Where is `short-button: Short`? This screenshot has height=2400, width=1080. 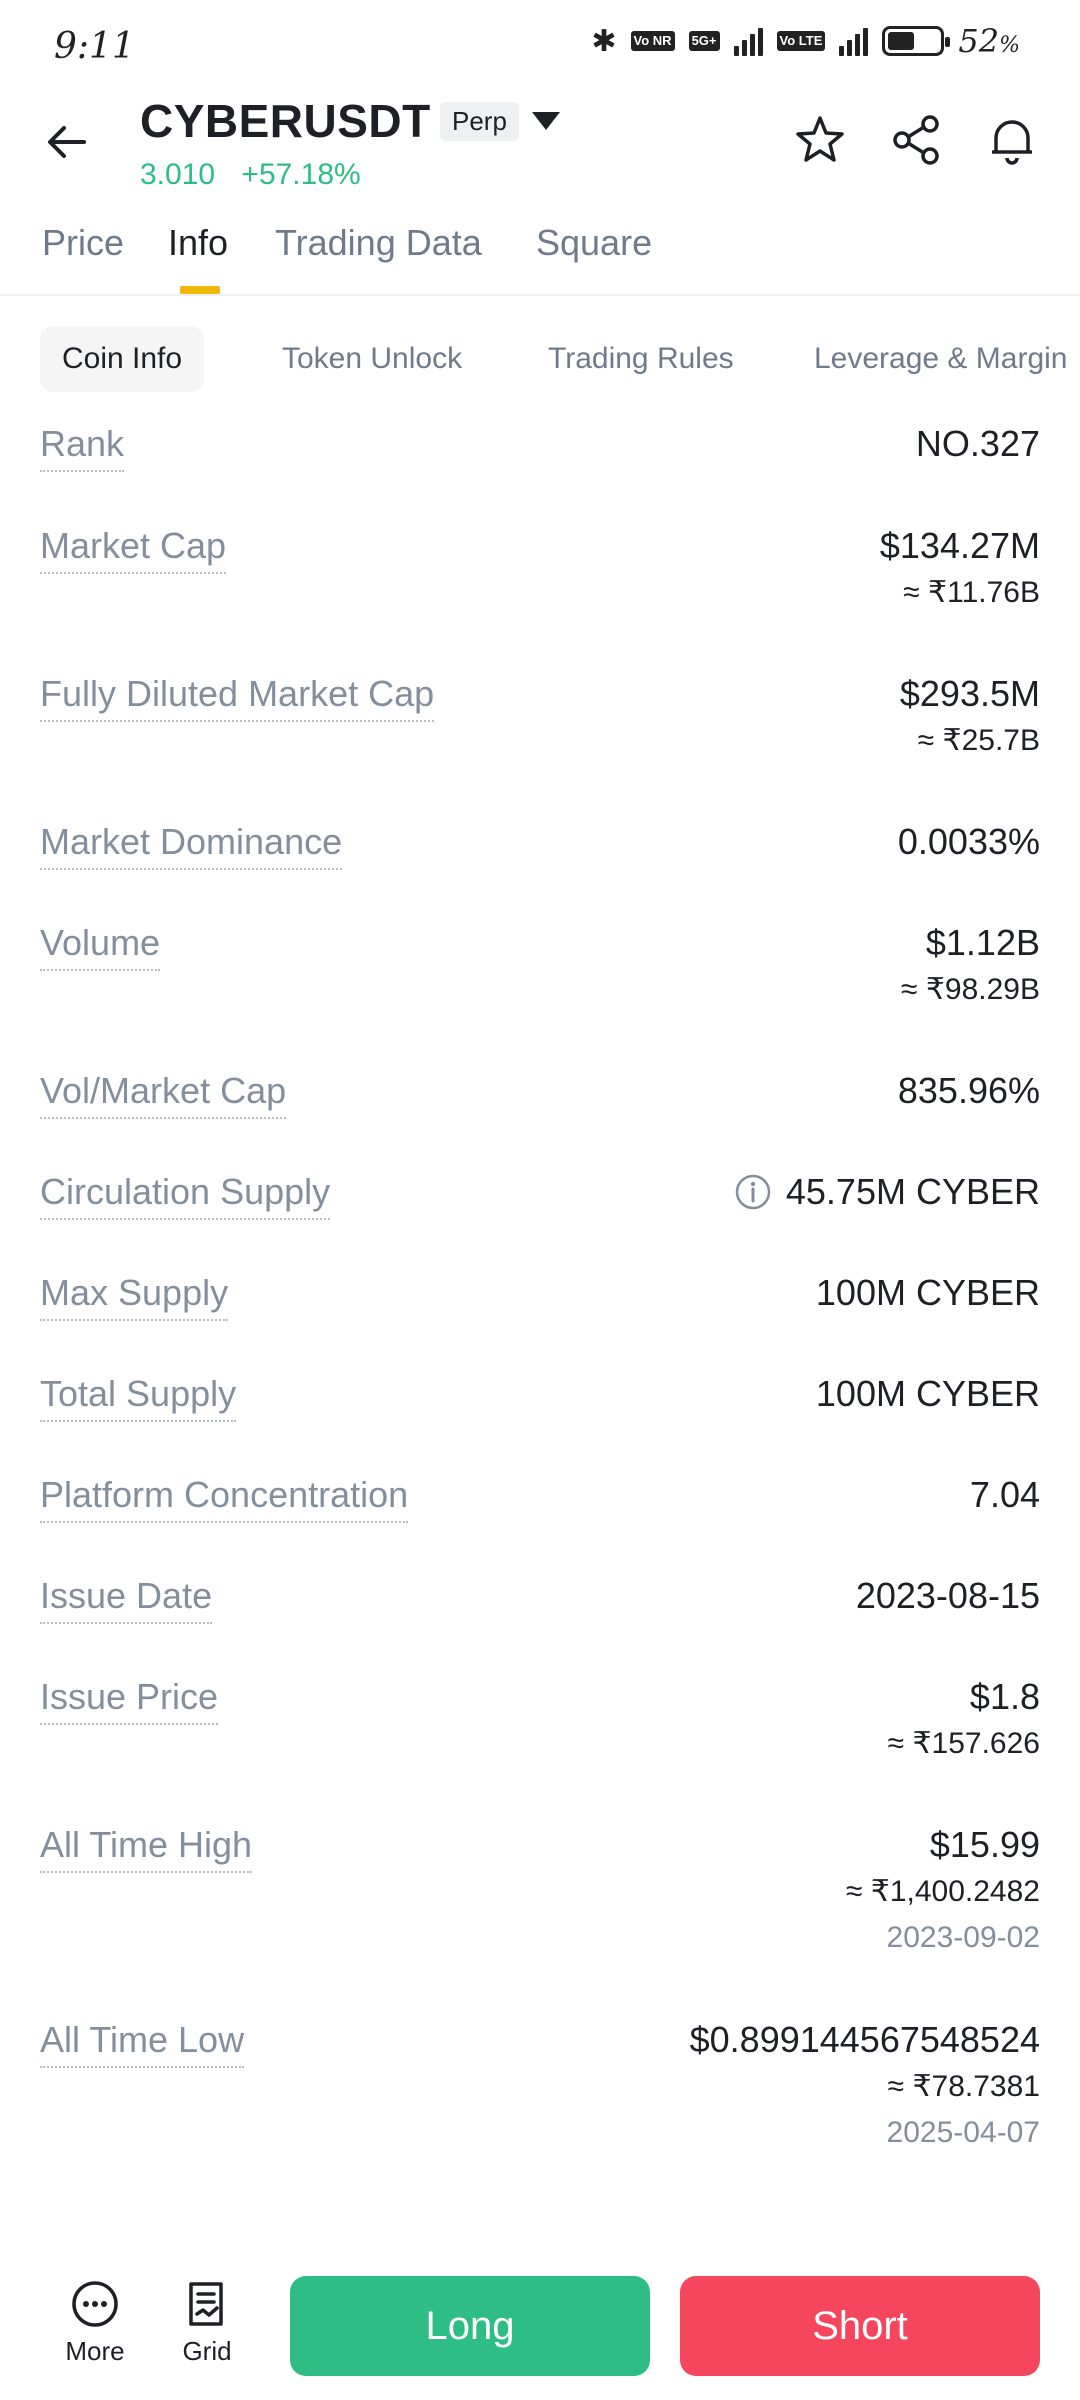
short-button: Short is located at coordinates (860, 2326).